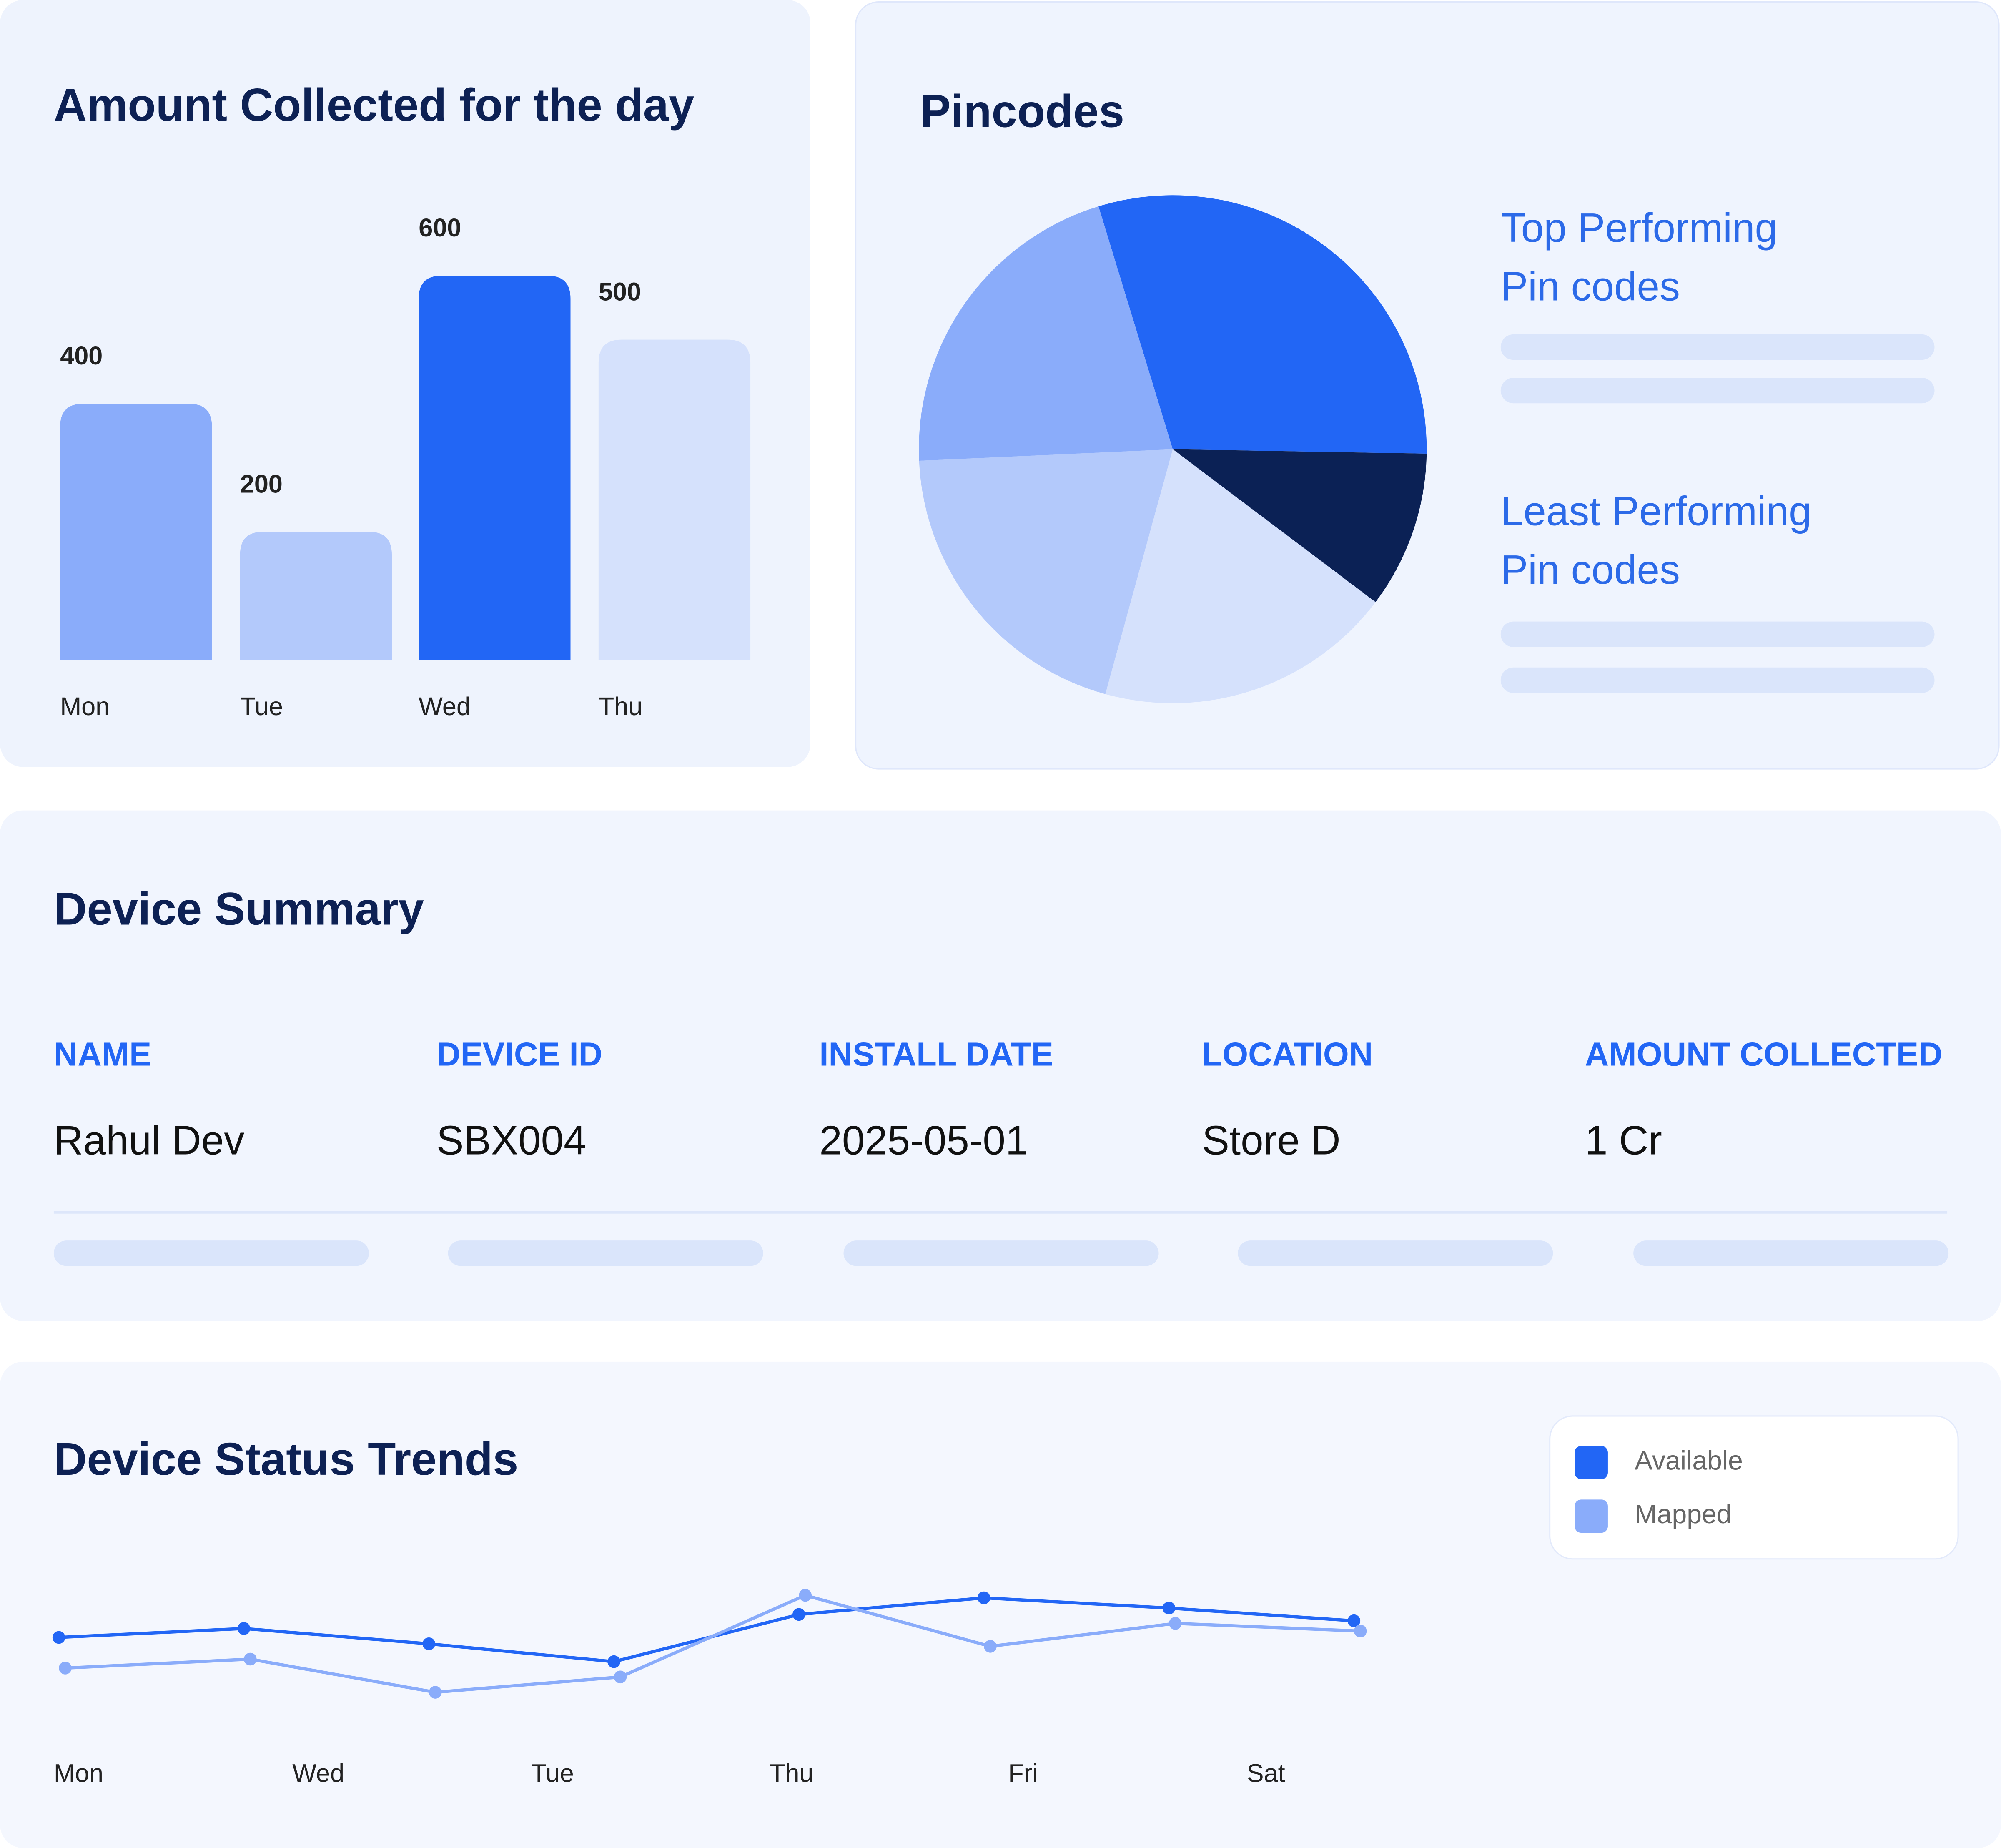 Image resolution: width=2001 pixels, height=1848 pixels. Describe the element at coordinates (1639, 228) in the screenshot. I see `legend-heading: Top Performing` at that location.